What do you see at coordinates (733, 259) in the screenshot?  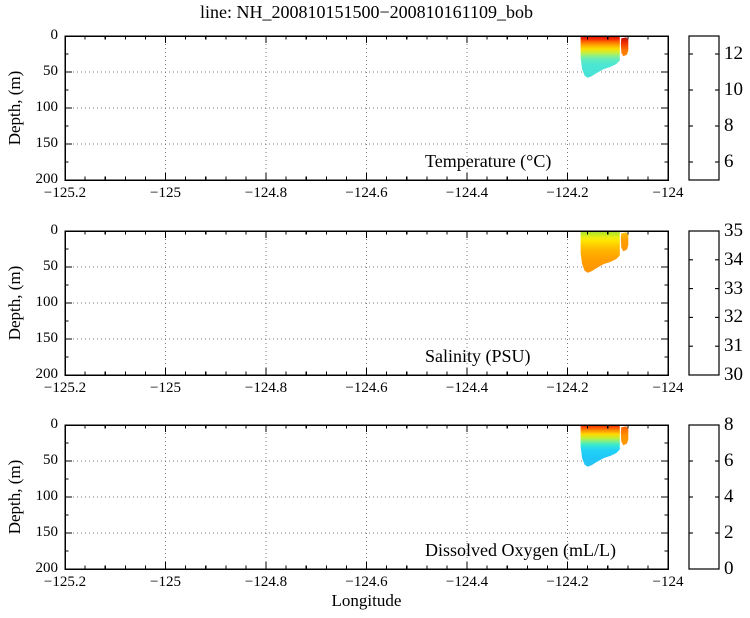 I see `colorbar-tick-label: 34` at bounding box center [733, 259].